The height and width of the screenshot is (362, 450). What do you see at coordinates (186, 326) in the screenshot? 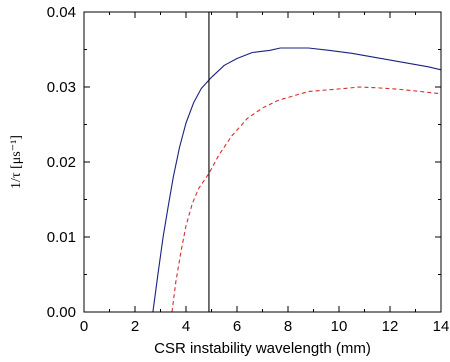
I see `x-tick-label: 4` at bounding box center [186, 326].